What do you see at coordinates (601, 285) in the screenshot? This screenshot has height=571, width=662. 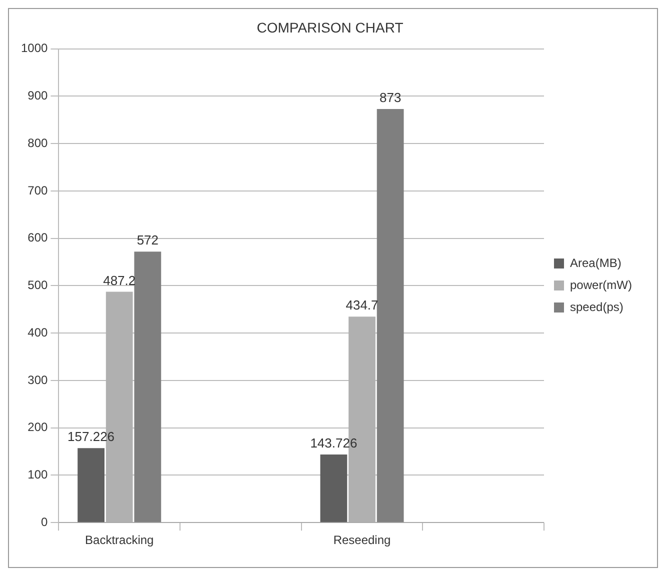 I see `legend-label: power(mW)` at bounding box center [601, 285].